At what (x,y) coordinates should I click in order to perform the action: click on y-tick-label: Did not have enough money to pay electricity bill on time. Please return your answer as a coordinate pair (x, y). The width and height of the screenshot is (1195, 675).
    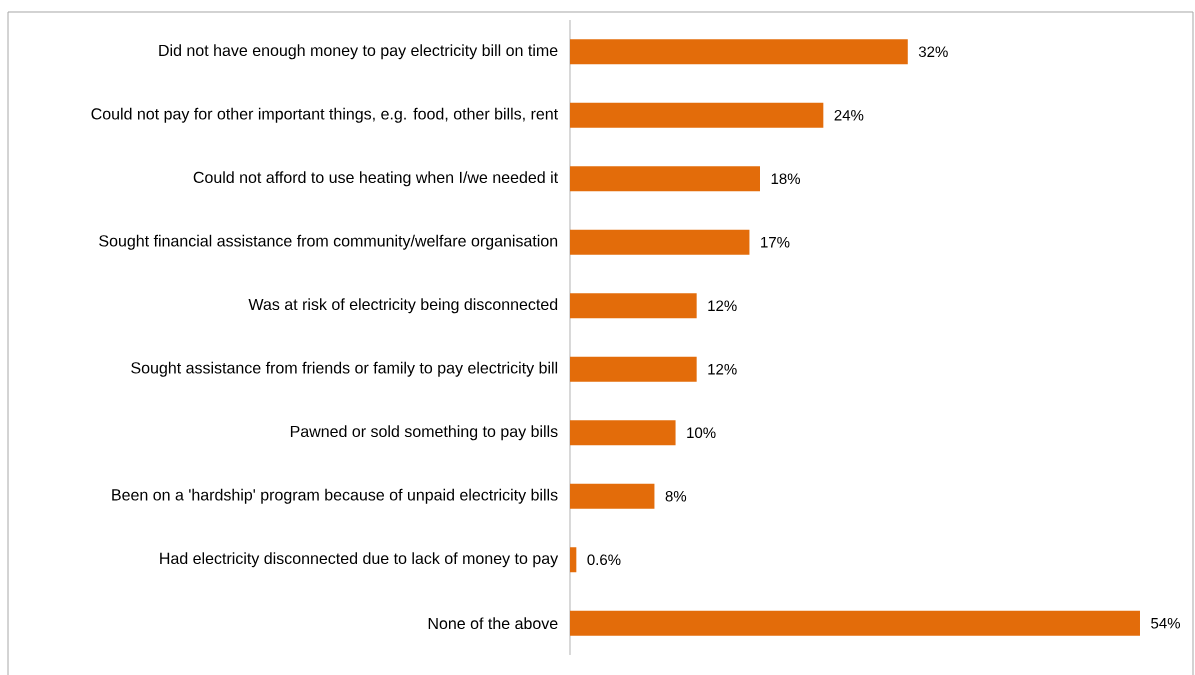
    Looking at the image, I should click on (358, 52).